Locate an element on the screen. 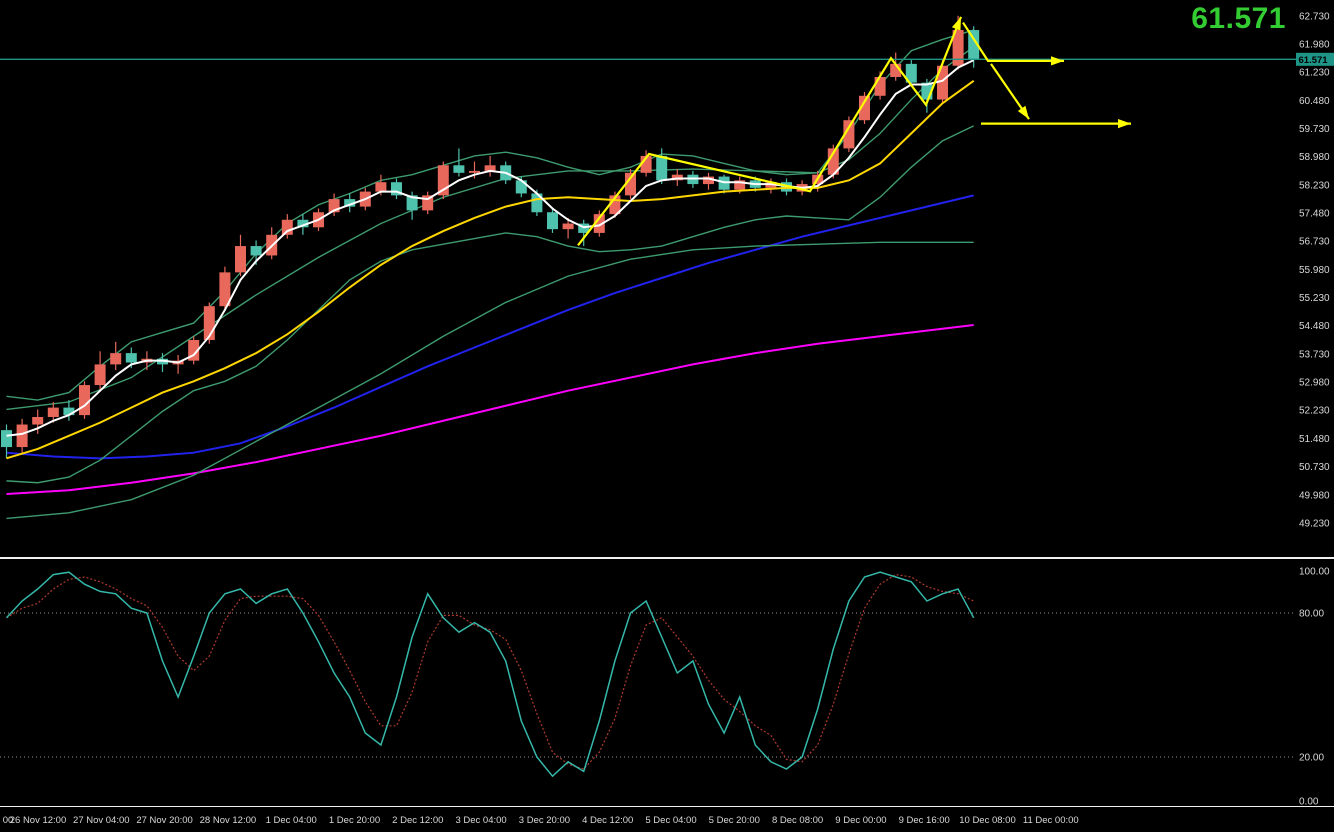 The width and height of the screenshot is (1334, 832). current-price-display: 61.571 is located at coordinates (1238, 18).